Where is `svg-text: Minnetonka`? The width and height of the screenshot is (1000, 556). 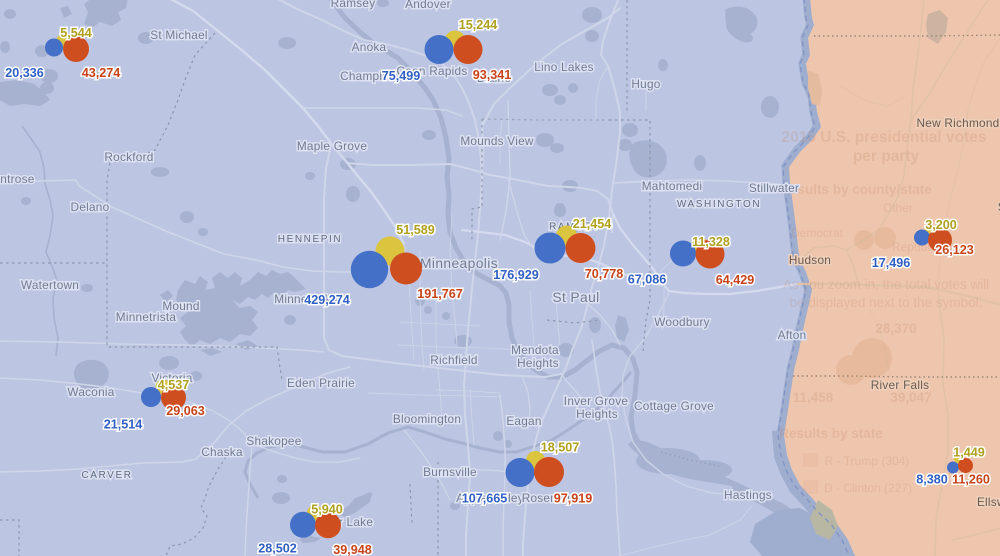 svg-text: Minnetonka is located at coordinates (306, 299).